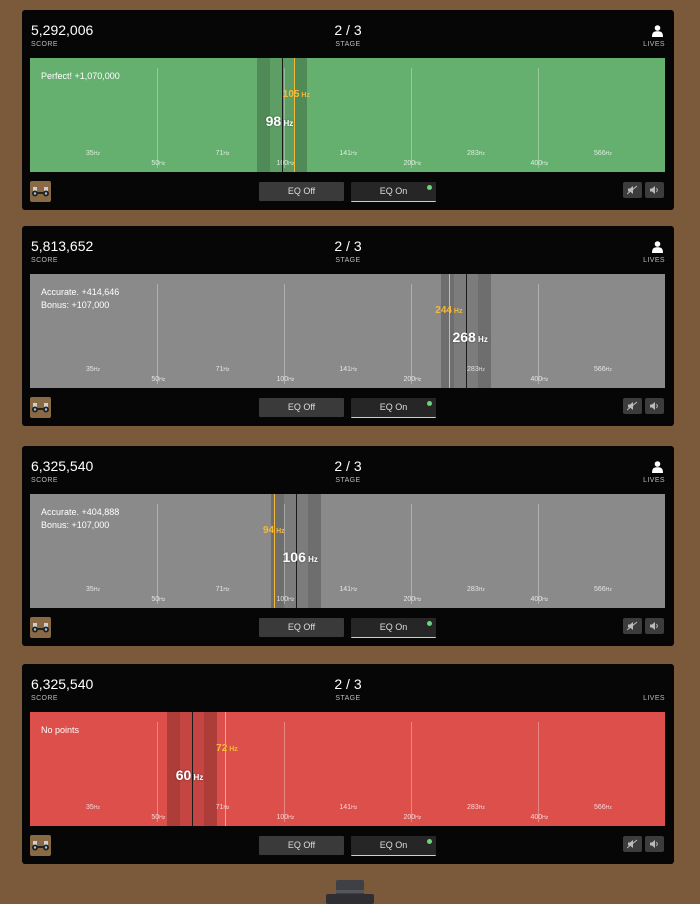 This screenshot has height=904, width=700. I want to click on answer-label: 60 Hz, so click(189, 775).